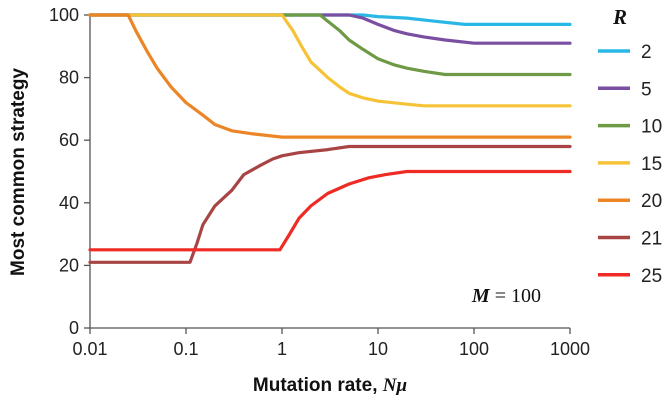 This screenshot has height=403, width=669. What do you see at coordinates (651, 239) in the screenshot?
I see `legend-label-r21: 21` at bounding box center [651, 239].